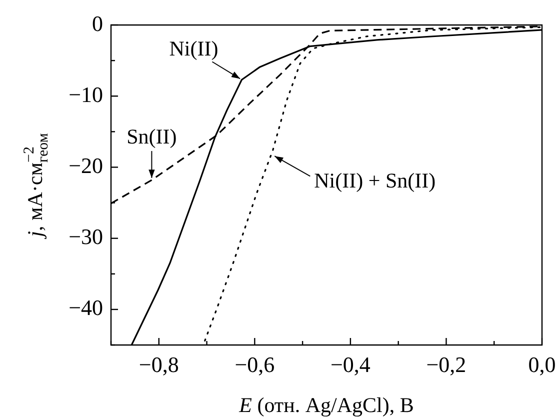  I want to click on x-tick-label: −0,8, so click(158, 364).